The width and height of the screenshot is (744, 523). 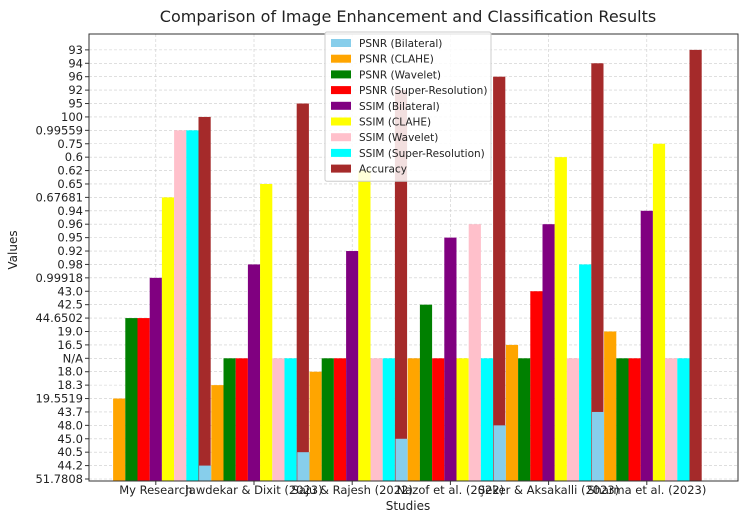 I want to click on y-tick-label: 0.62, so click(x=70, y=171).